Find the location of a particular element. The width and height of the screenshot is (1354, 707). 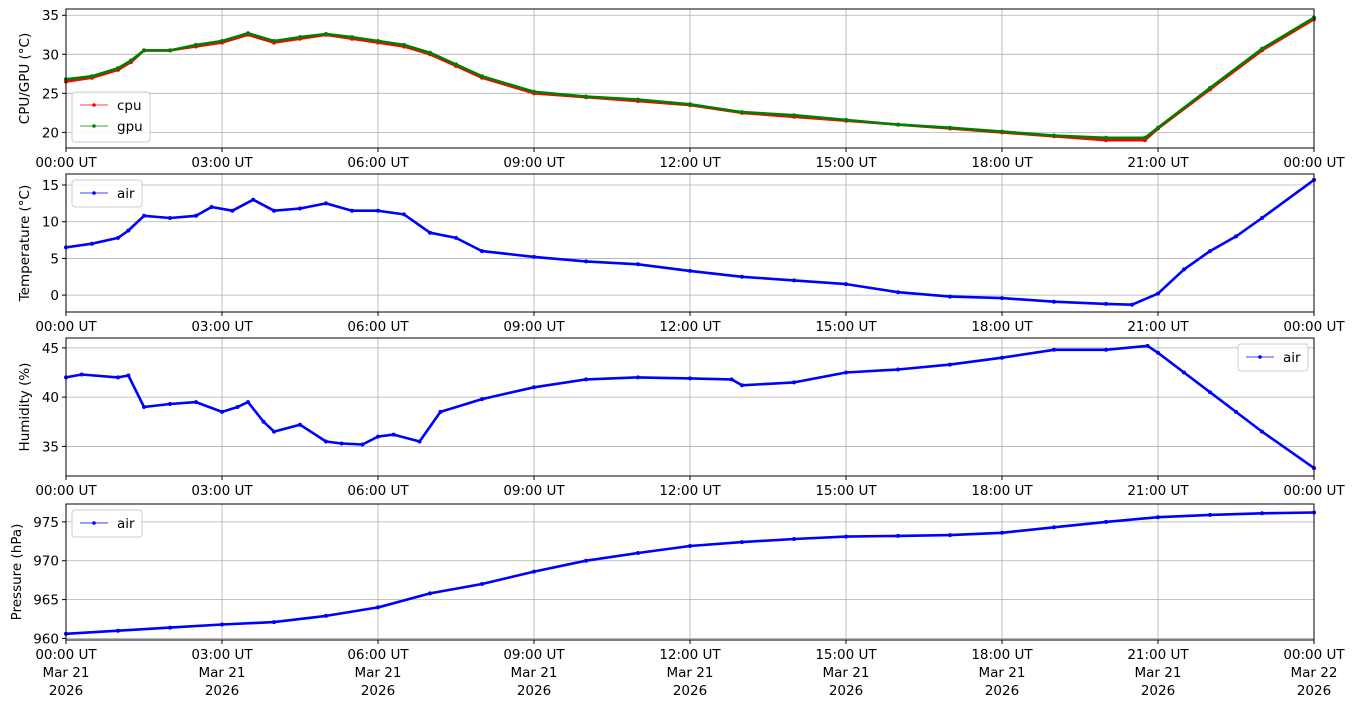

x-tick-date: Mar 21 is located at coordinates (66, 673).